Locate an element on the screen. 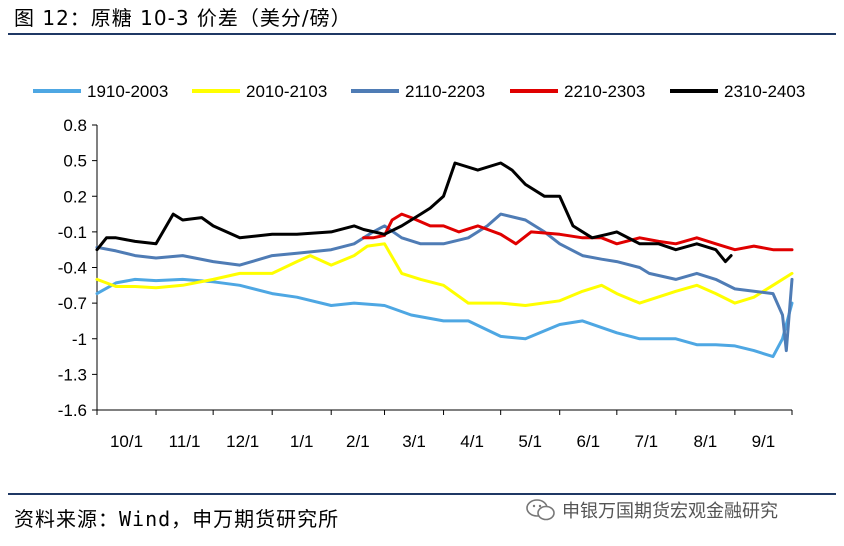  x-tick-label: 8/1 is located at coordinates (706, 441).